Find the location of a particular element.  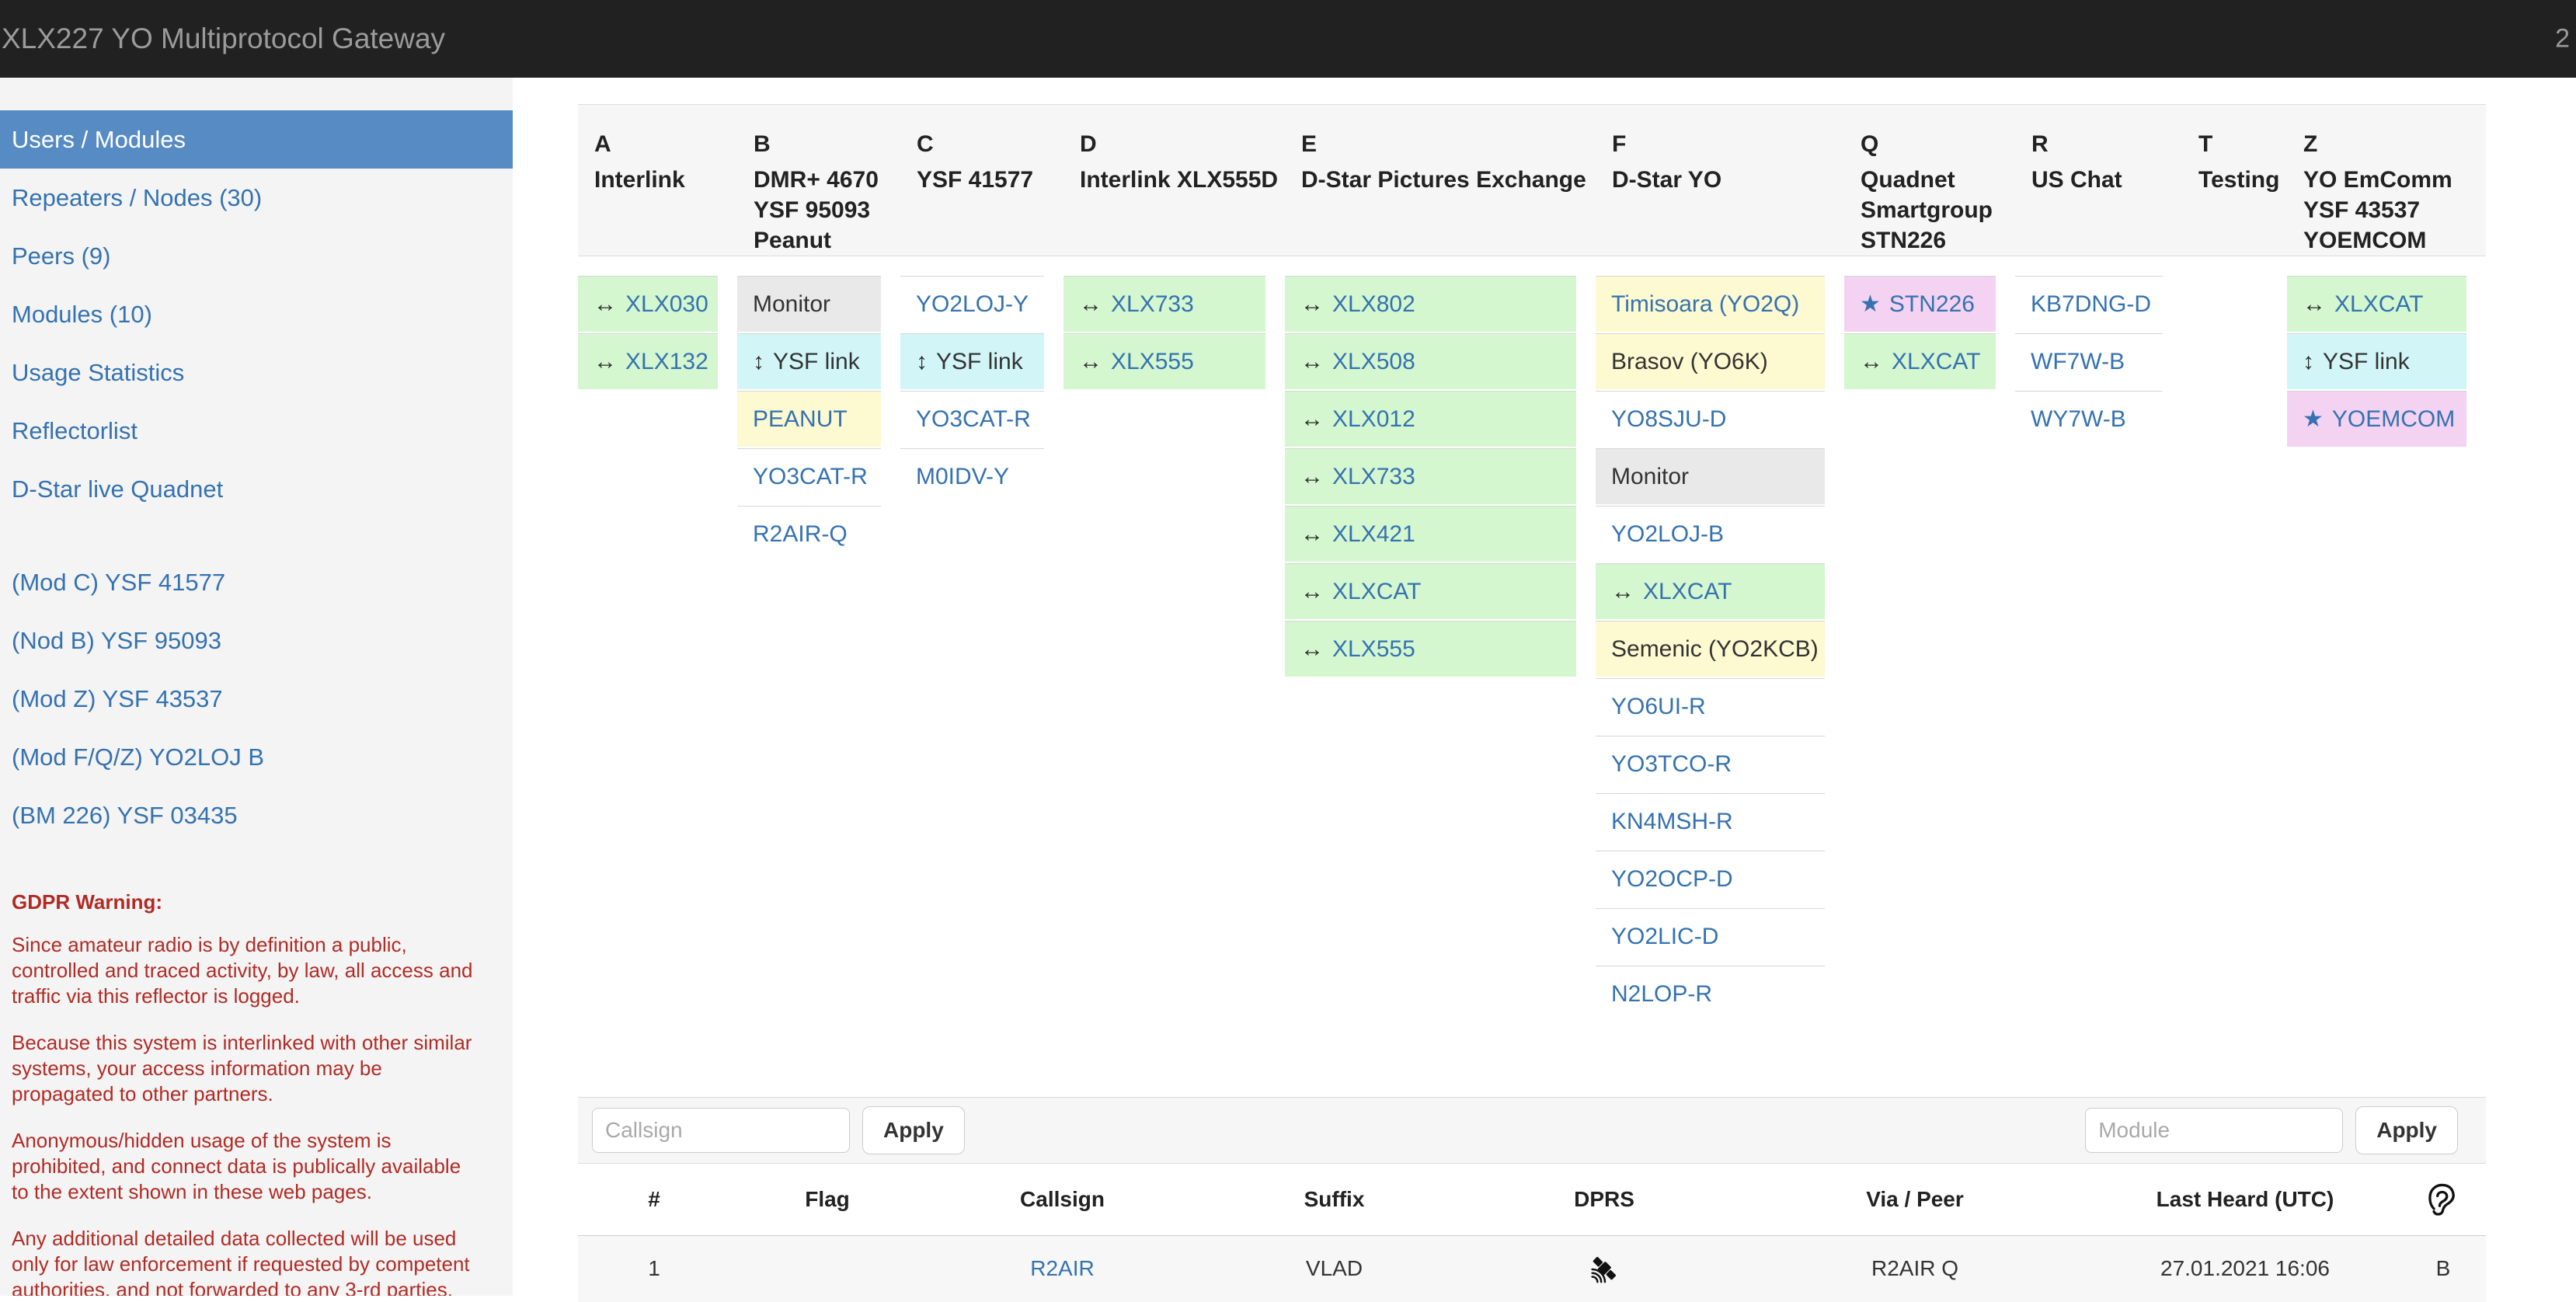

ear-icon is located at coordinates (2441, 1199).